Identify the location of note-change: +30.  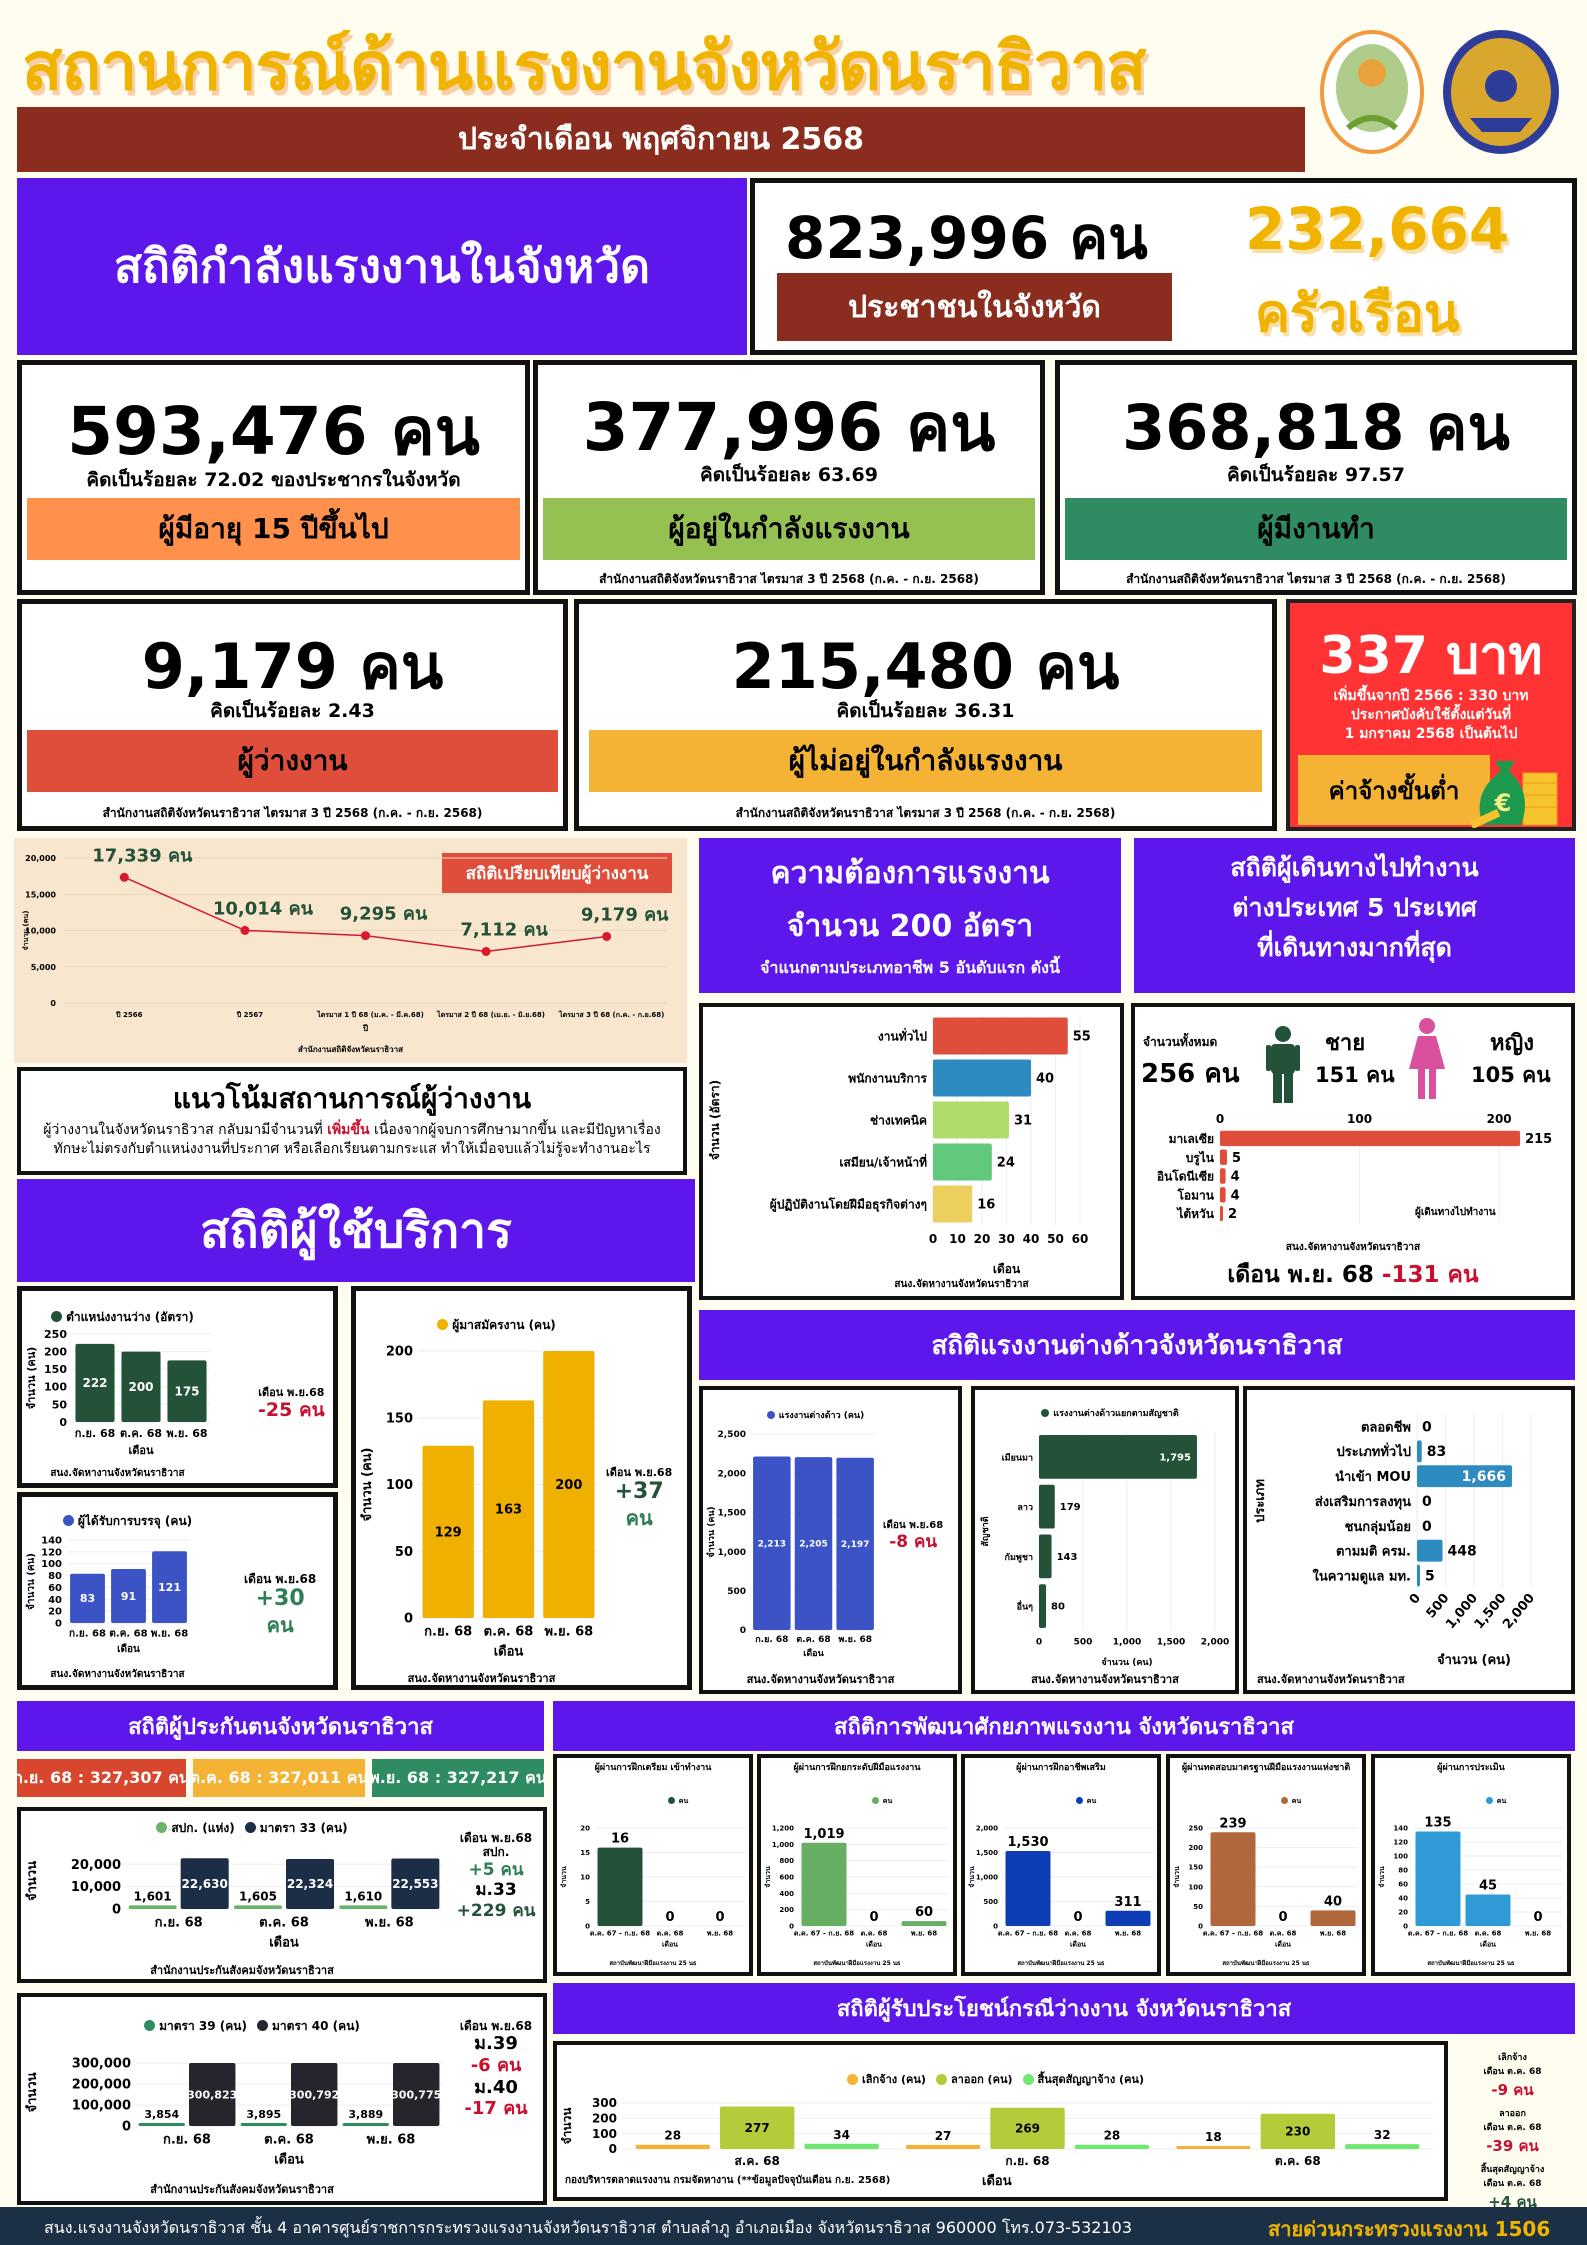
(280, 1599).